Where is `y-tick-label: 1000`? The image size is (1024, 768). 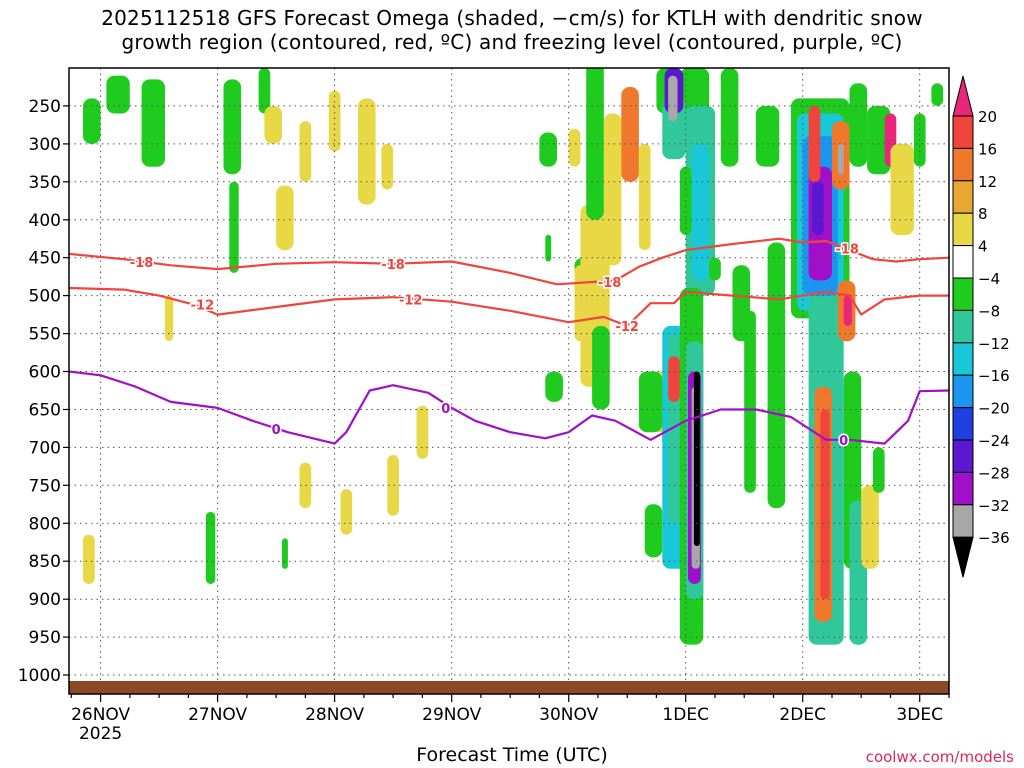 y-tick-label: 1000 is located at coordinates (39, 676).